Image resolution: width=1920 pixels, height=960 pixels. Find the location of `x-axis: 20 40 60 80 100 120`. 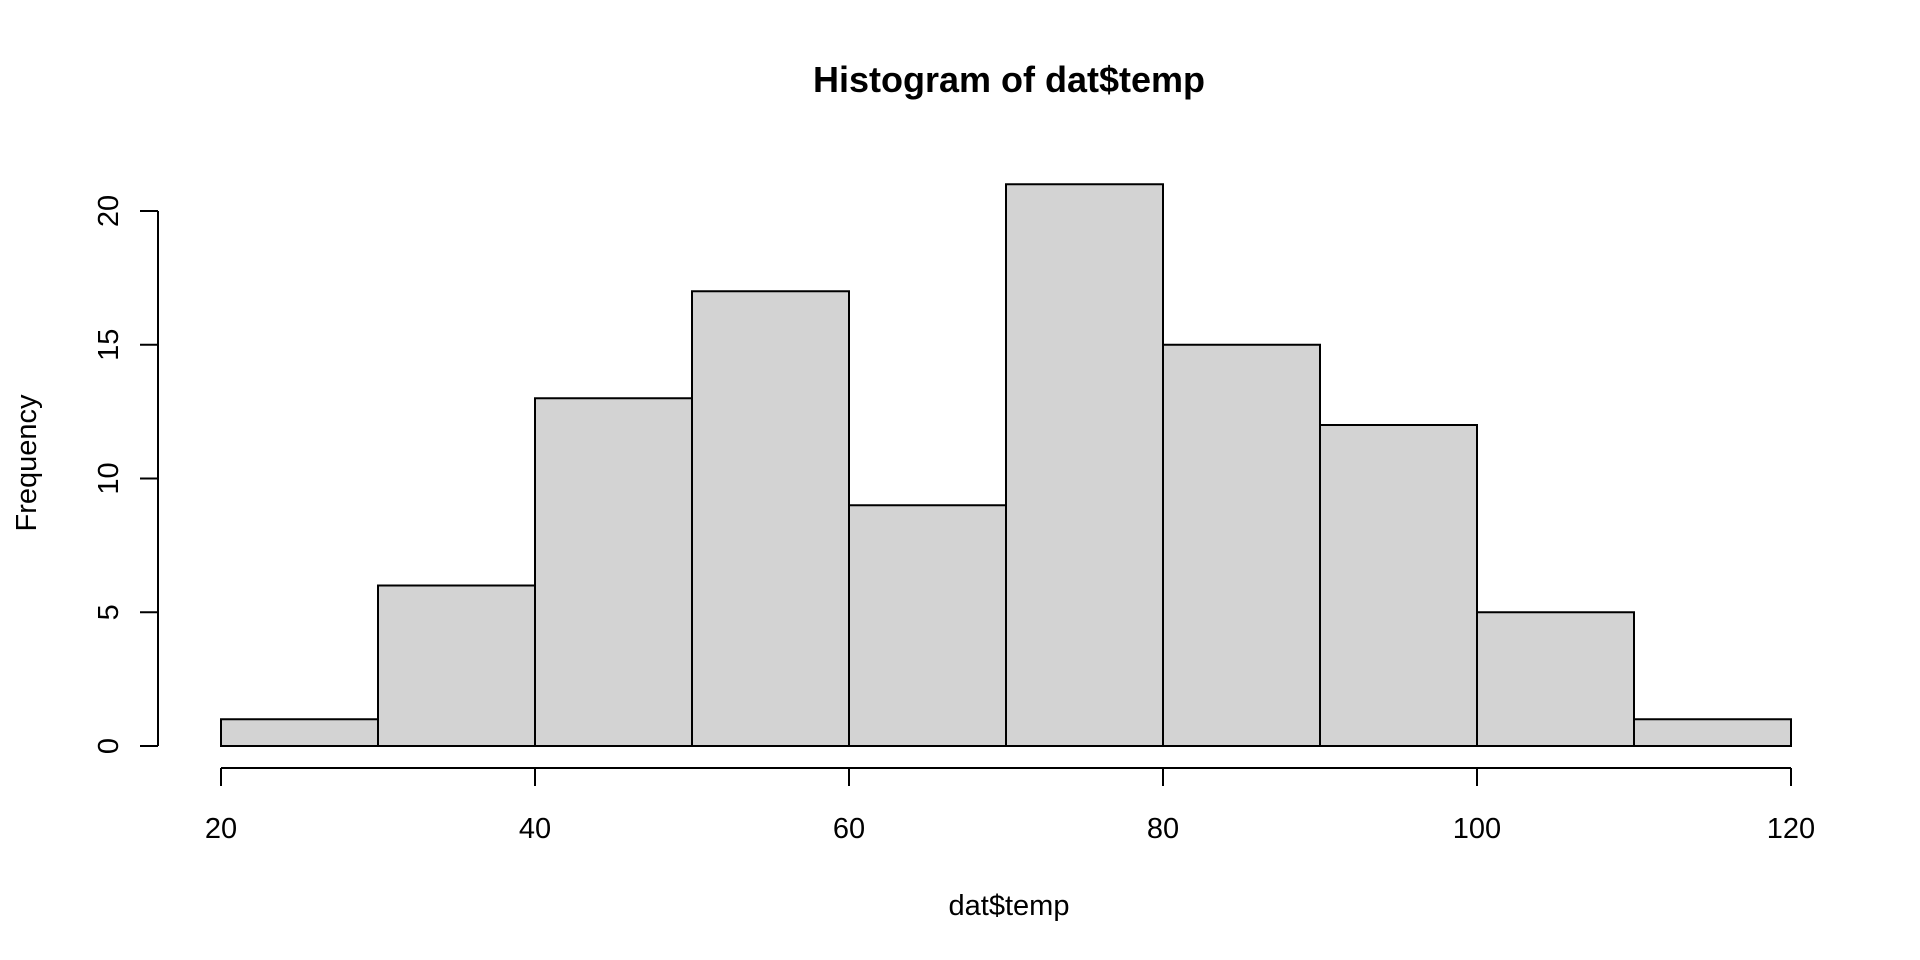

x-axis: 20 40 60 80 100 120 is located at coordinates (1010, 806).